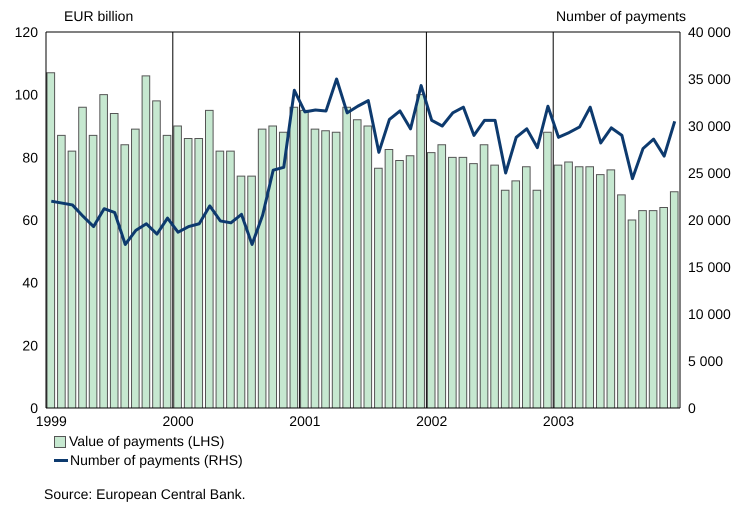  Describe the element at coordinates (145, 494) in the screenshot. I see `source-note: Source: European Central Bank.` at that location.